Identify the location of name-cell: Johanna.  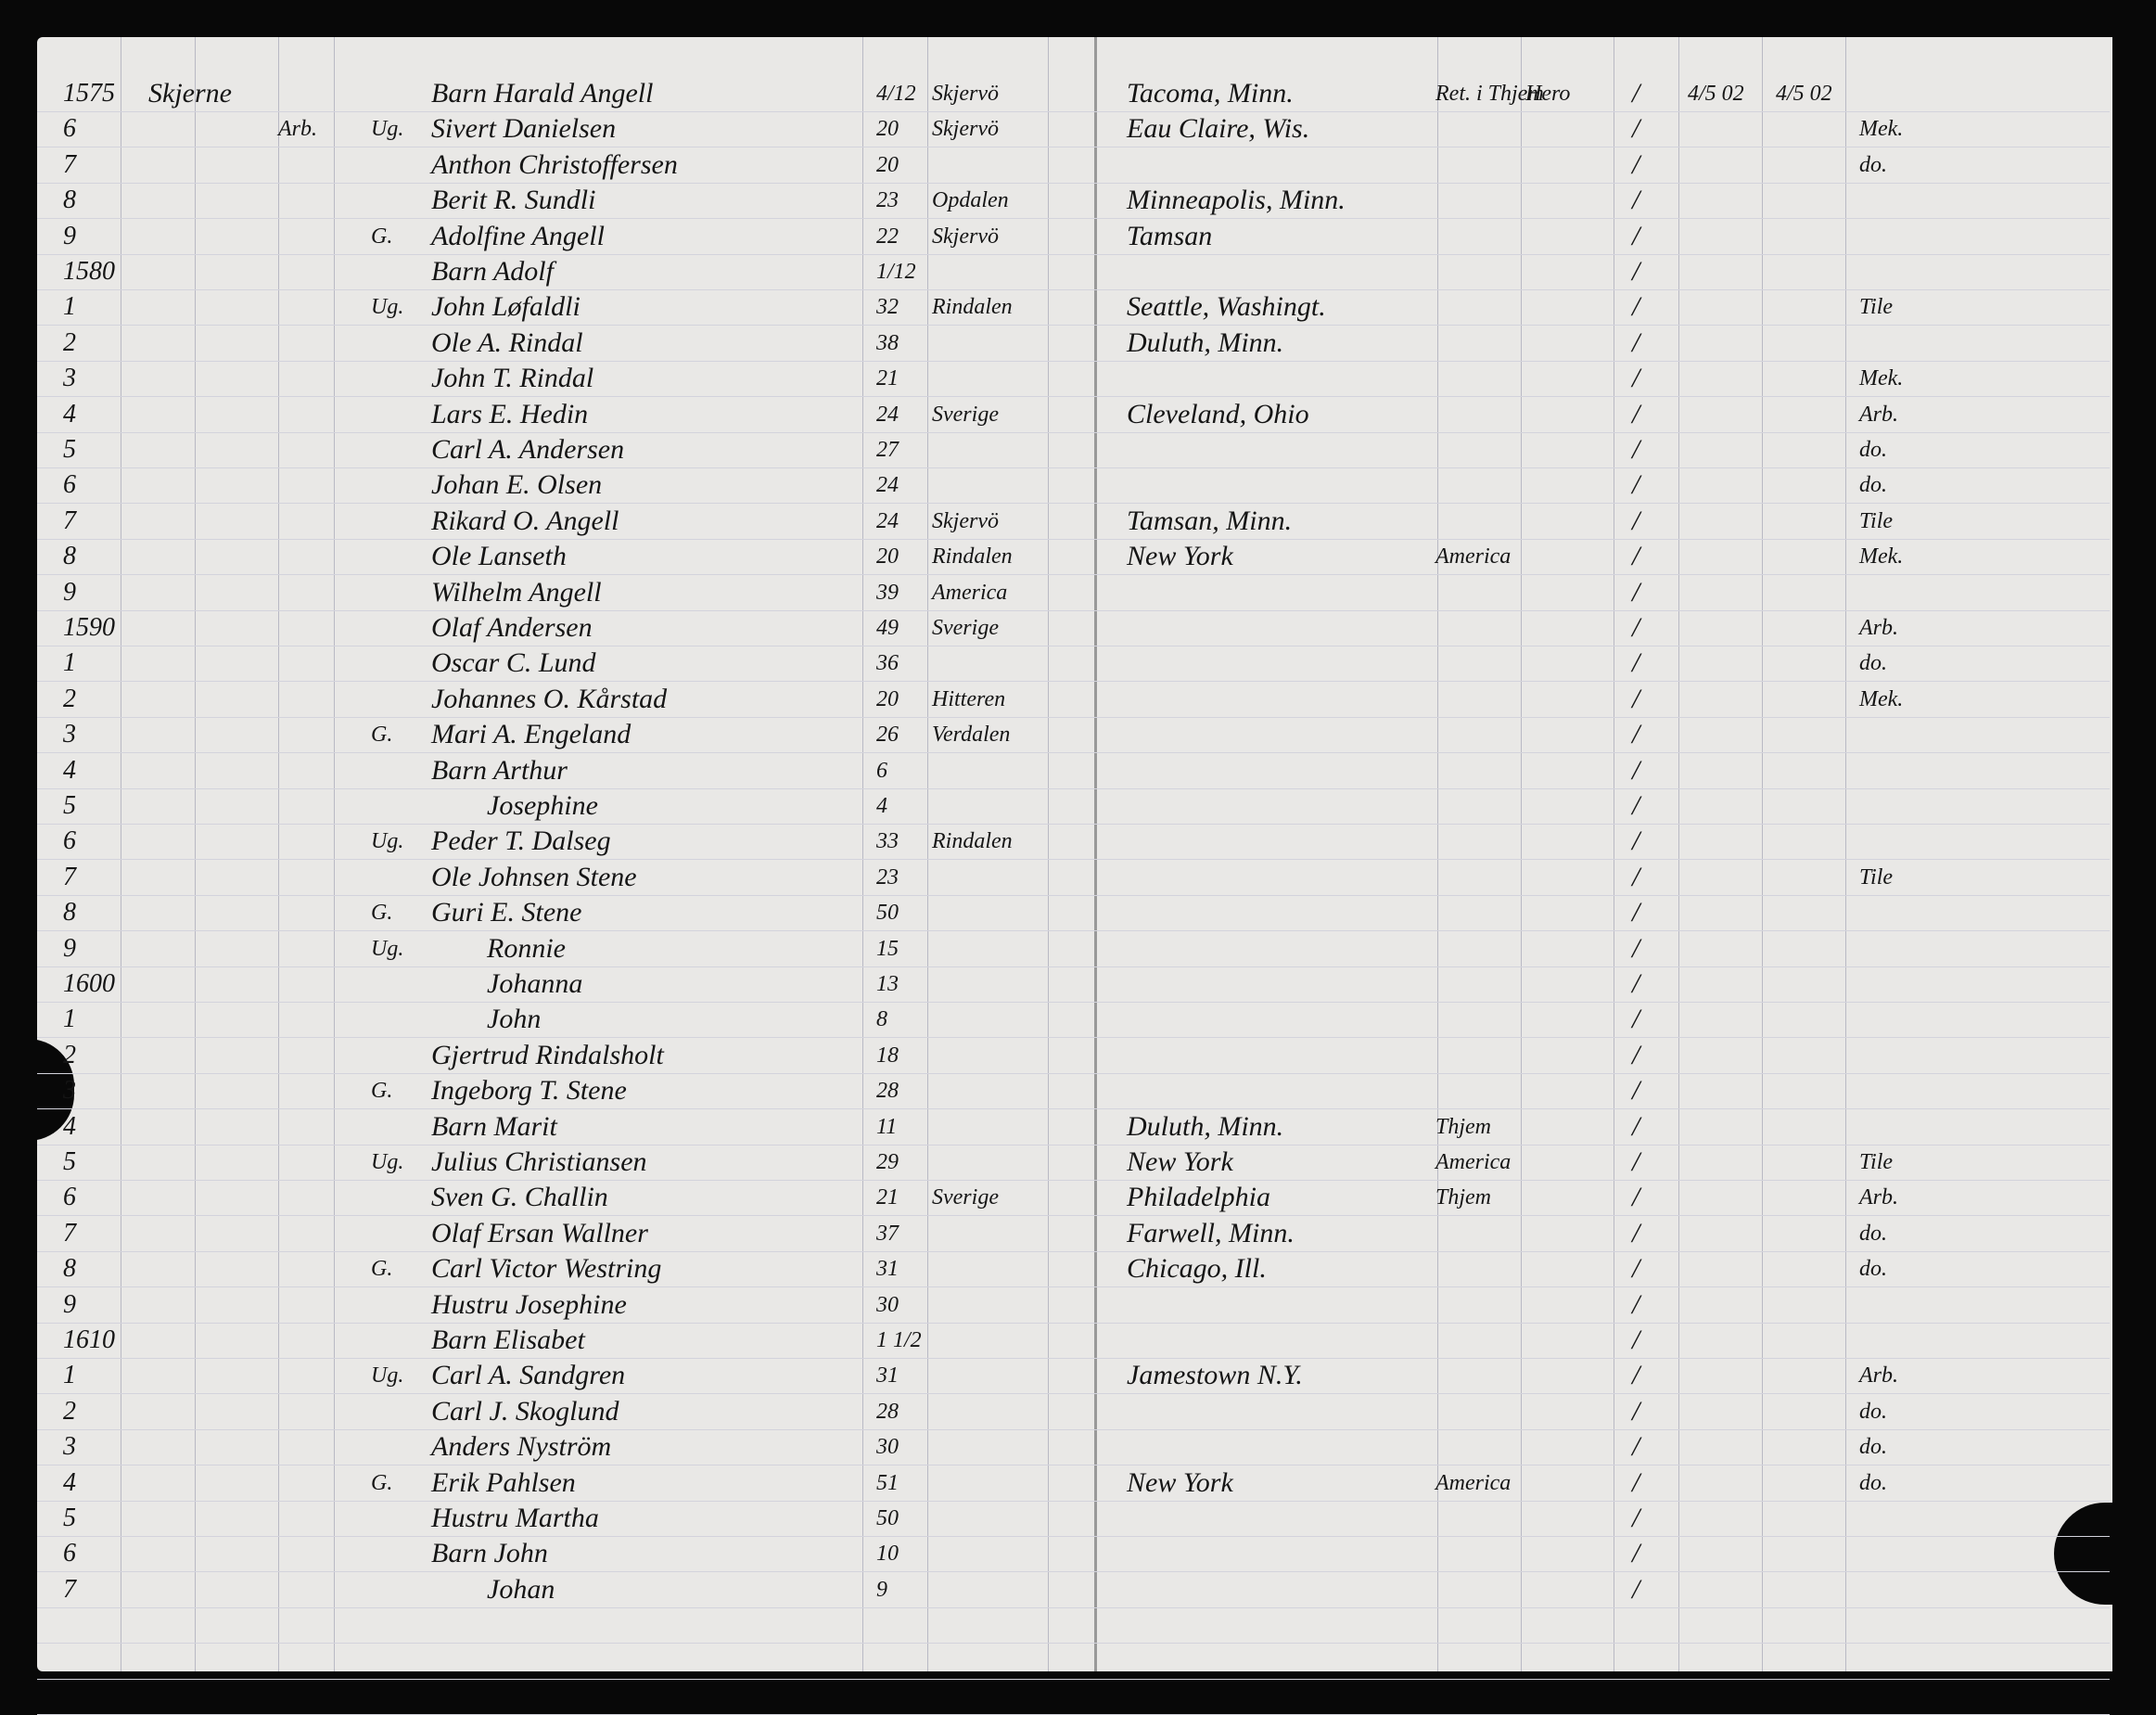
(535, 984).